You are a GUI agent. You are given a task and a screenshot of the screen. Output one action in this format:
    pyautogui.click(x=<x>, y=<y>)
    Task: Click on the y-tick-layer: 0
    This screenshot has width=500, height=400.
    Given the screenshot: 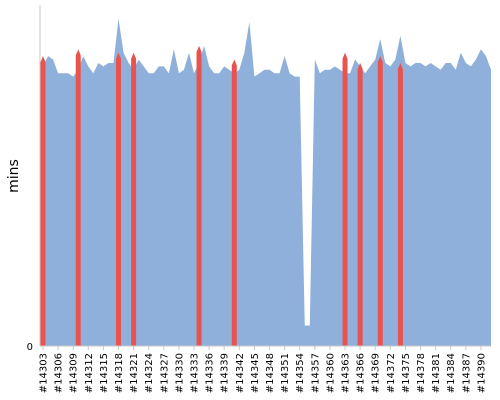 What is the action you would take?
    pyautogui.click(x=30, y=347)
    